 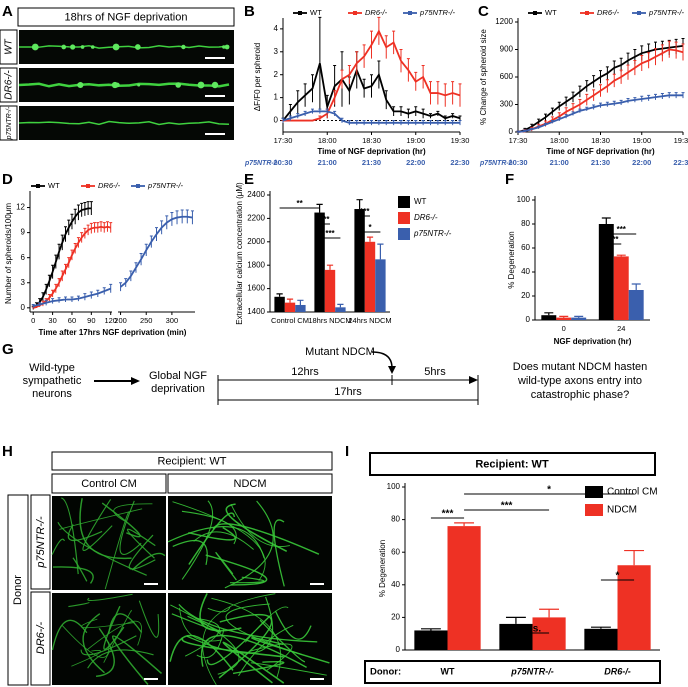 What do you see at coordinates (52, 381) in the screenshot?
I see `schematic-start: sympathetic` at bounding box center [52, 381].